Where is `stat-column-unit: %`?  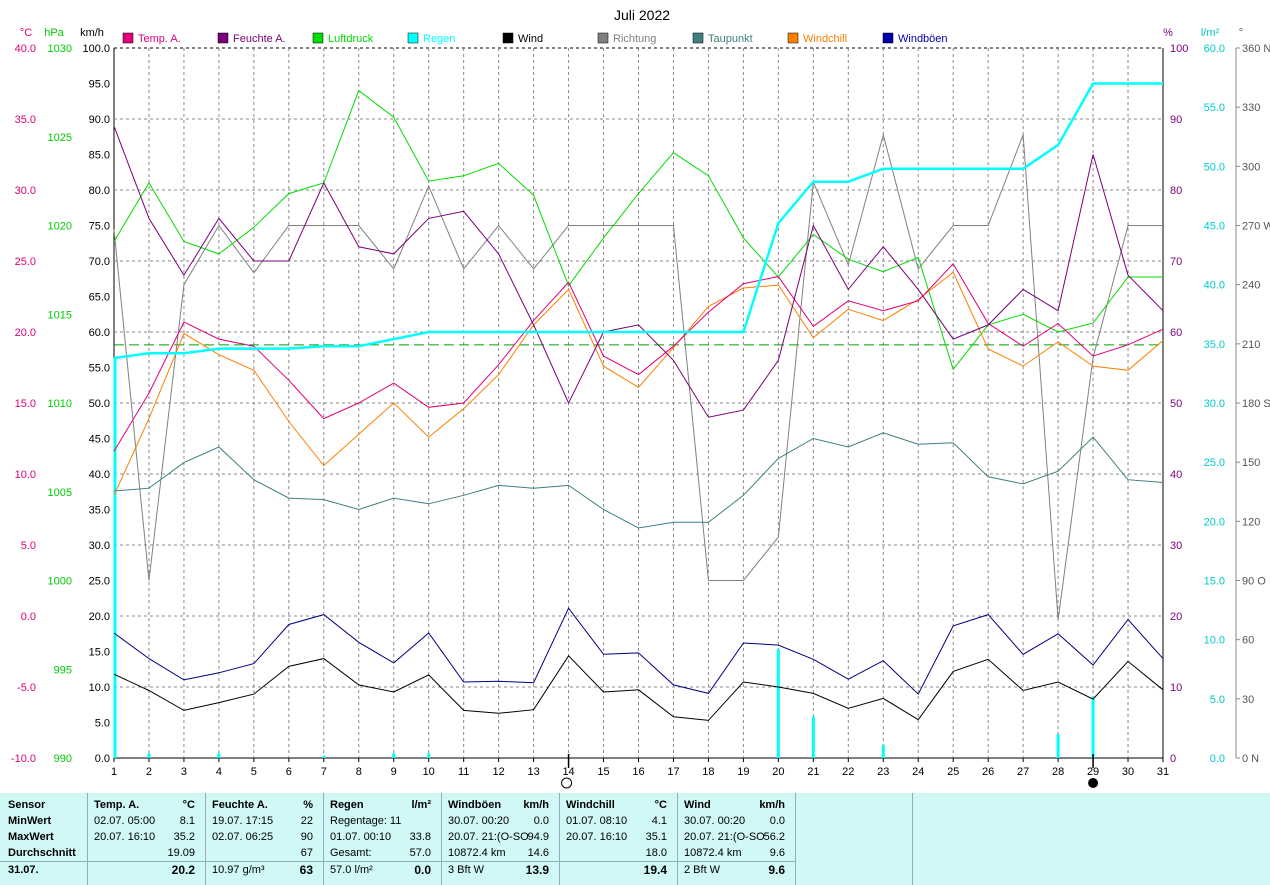 stat-column-unit: % is located at coordinates (308, 805).